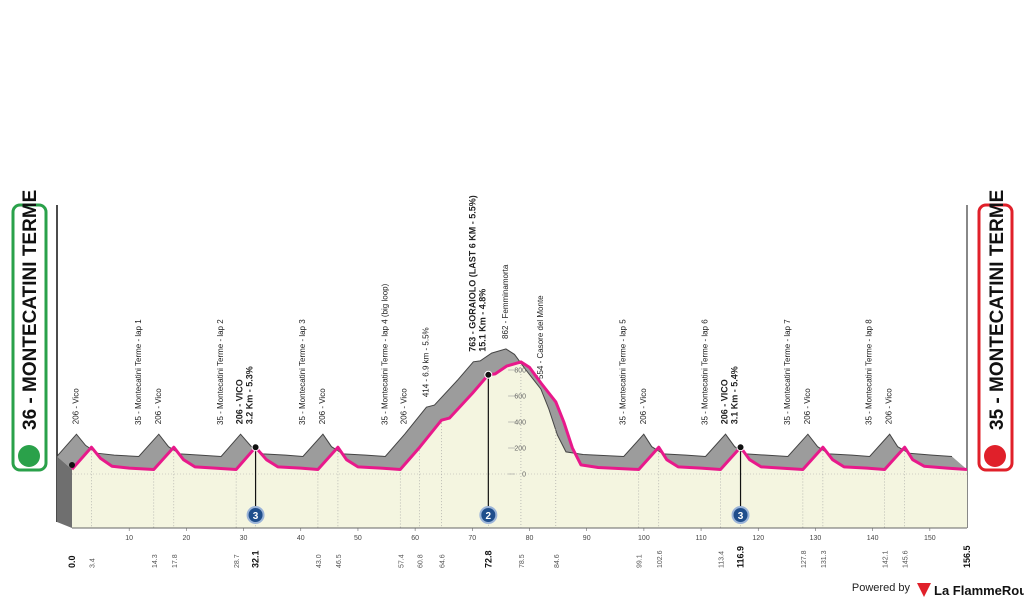  Describe the element at coordinates (705, 372) in the screenshot. I see `waypoint-label: 35 - Montecatini Terme - lap 6` at that location.